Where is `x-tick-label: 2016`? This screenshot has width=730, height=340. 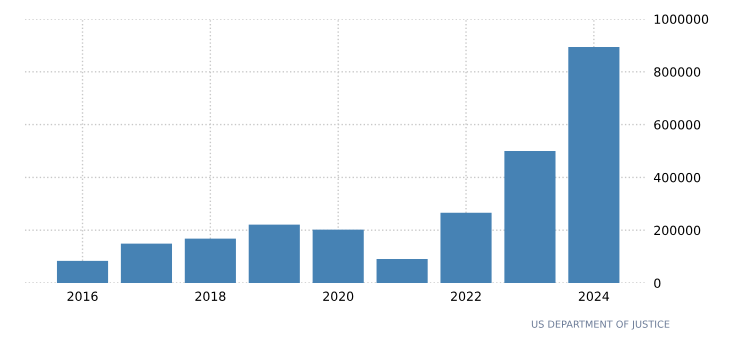
x-tick-label: 2016 is located at coordinates (83, 297).